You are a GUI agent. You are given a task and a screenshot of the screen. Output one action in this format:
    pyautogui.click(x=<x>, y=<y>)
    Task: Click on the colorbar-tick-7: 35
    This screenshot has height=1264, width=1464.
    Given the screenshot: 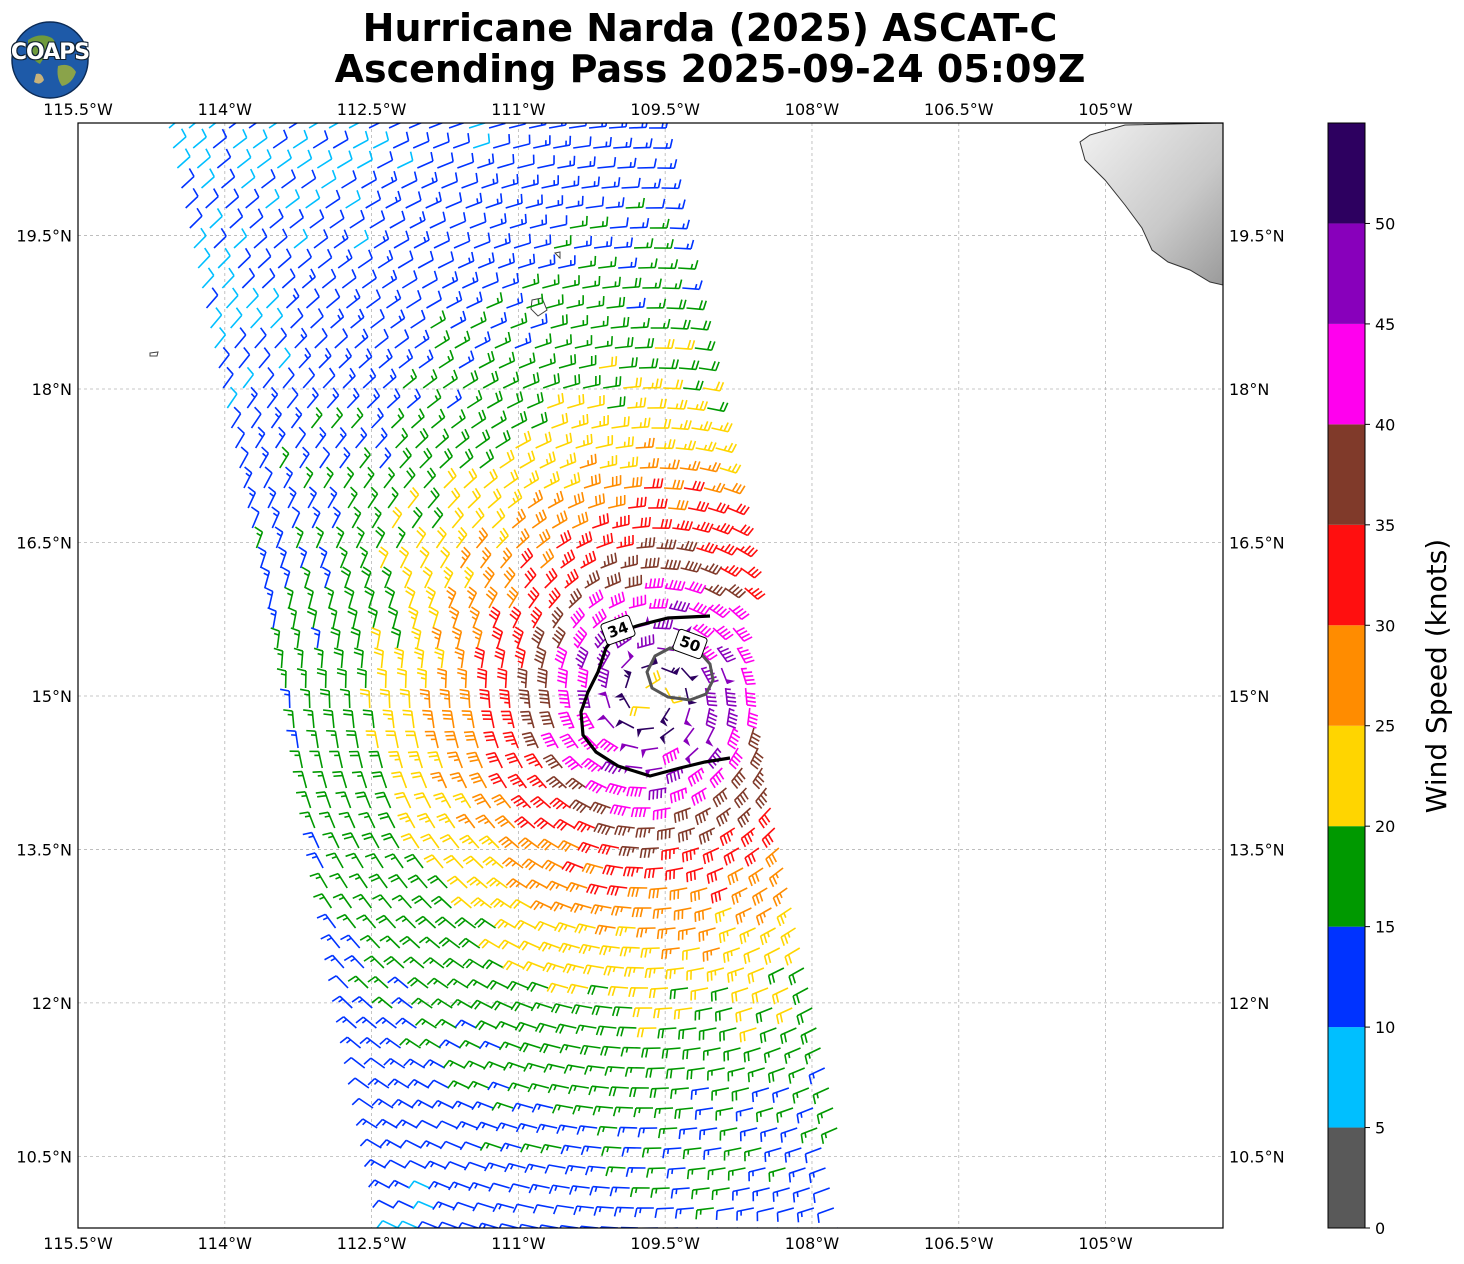 What is the action you would take?
    pyautogui.click(x=1385, y=525)
    